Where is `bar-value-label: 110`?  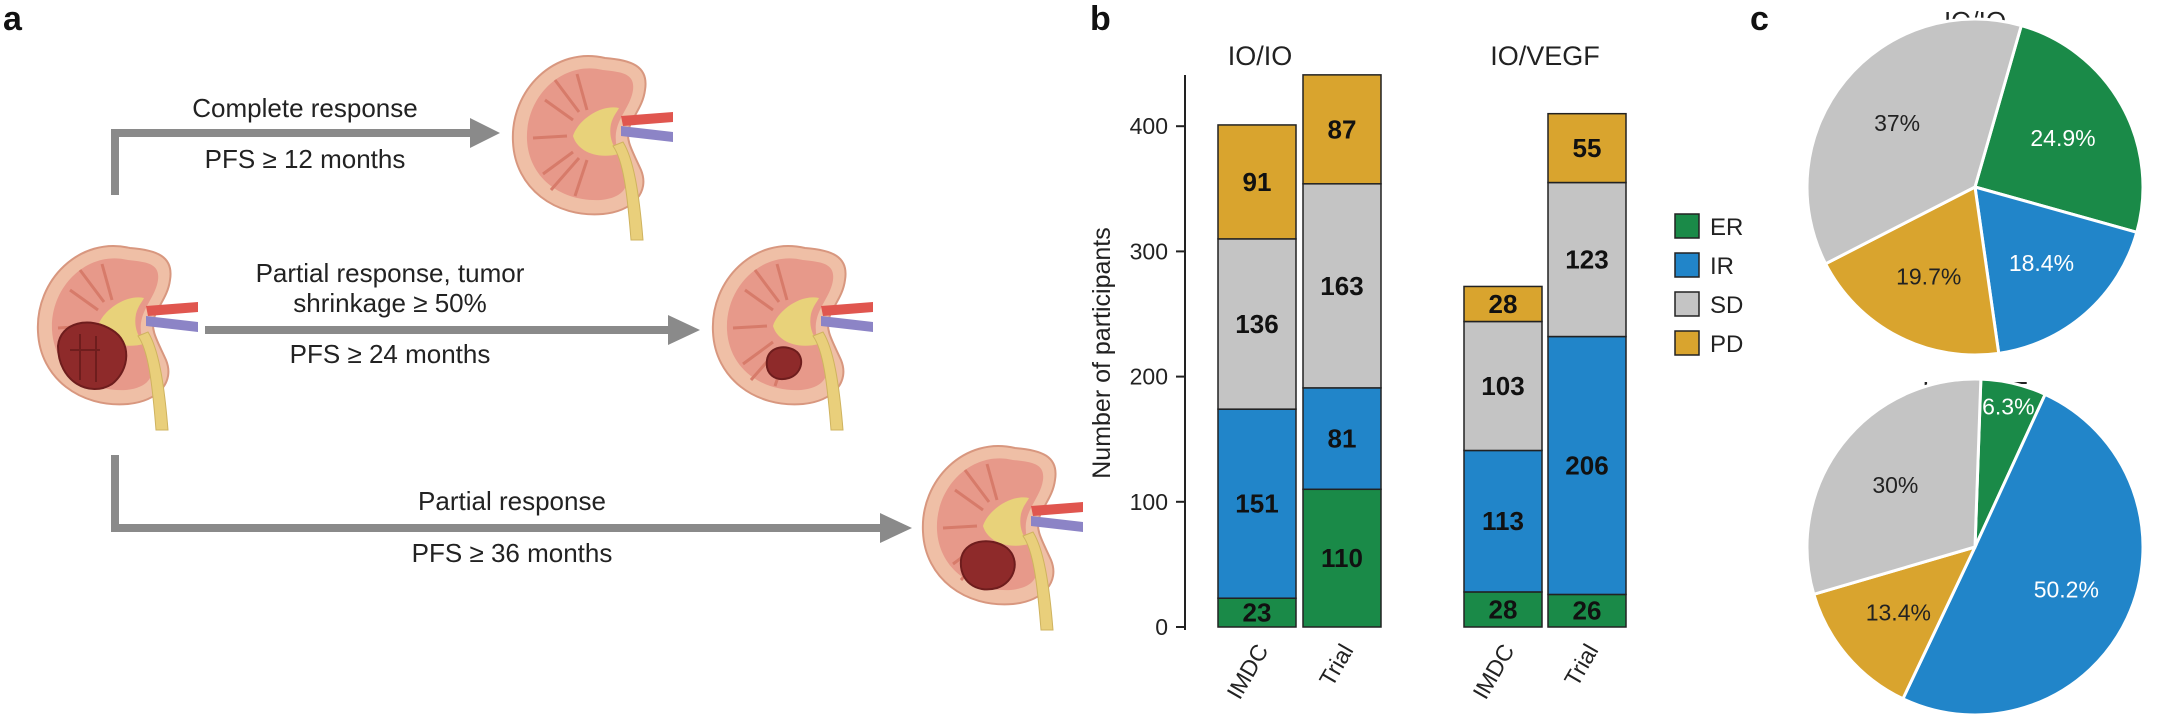
bar-value-label: 110 is located at coordinates (1342, 558).